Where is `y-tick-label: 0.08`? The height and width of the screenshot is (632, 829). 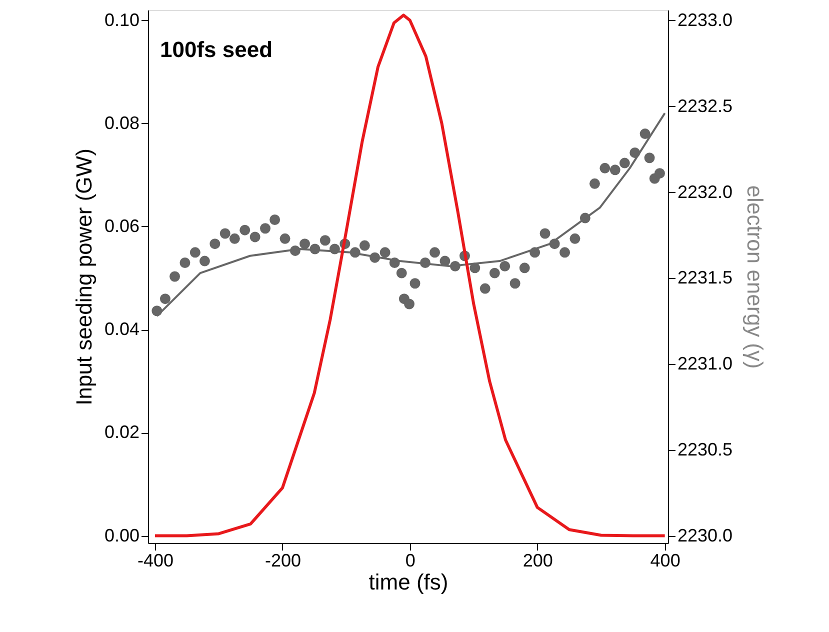
y-tick-label: 0.08 is located at coordinates (122, 122).